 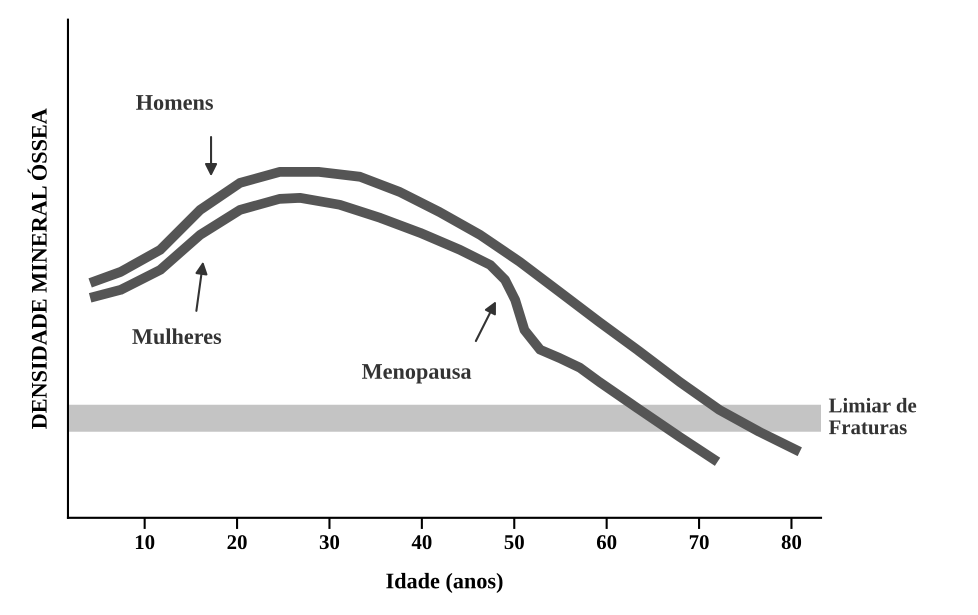 I want to click on x-tick-label: 70, so click(x=699, y=542).